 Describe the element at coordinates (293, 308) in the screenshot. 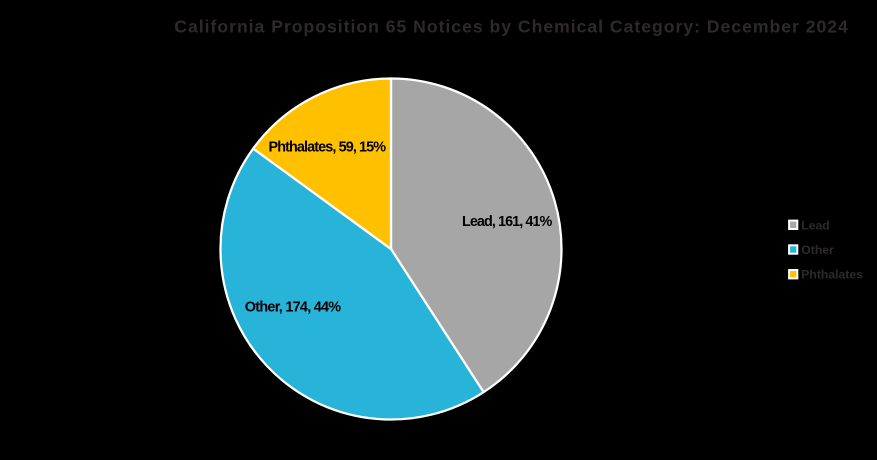

I see `svg-text: Other, 174, 44%` at that location.